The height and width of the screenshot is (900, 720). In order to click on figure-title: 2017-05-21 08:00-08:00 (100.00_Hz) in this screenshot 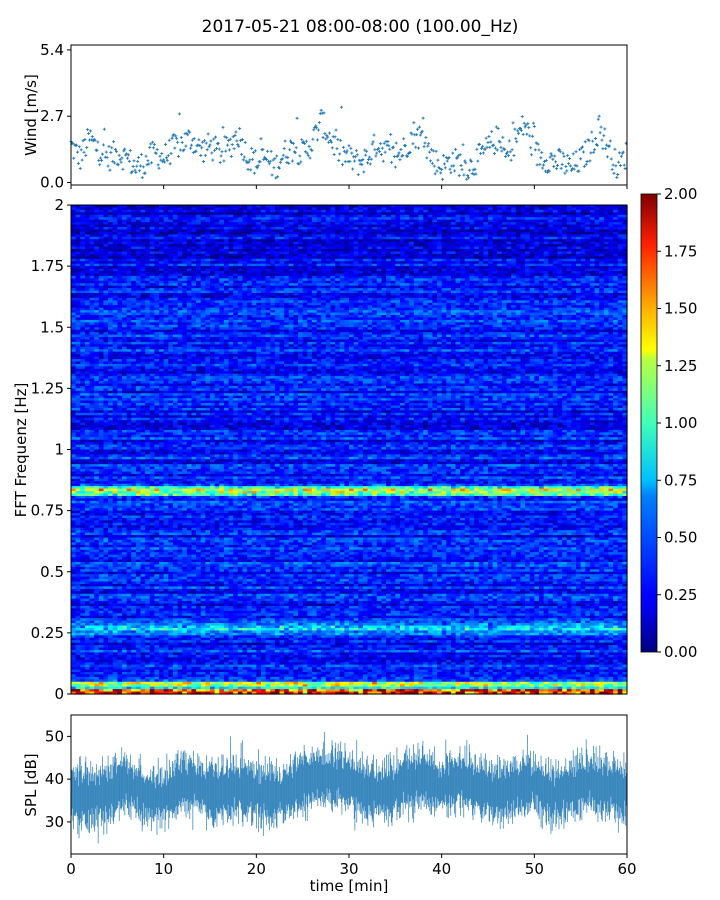, I will do `click(360, 27)`.